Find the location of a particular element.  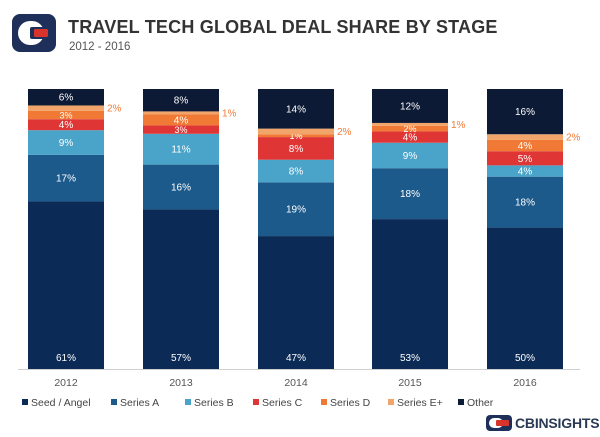

legend-swatch-series-d is located at coordinates (324, 402).